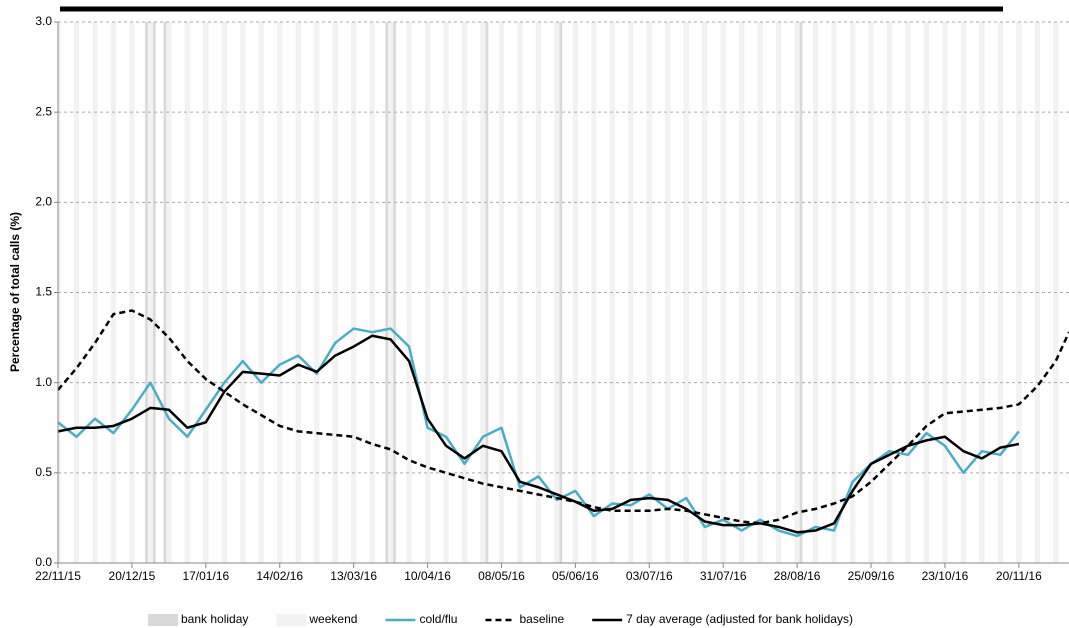 The height and width of the screenshot is (628, 1069). What do you see at coordinates (43, 562) in the screenshot?
I see `y-tick-label: 0.0` at bounding box center [43, 562].